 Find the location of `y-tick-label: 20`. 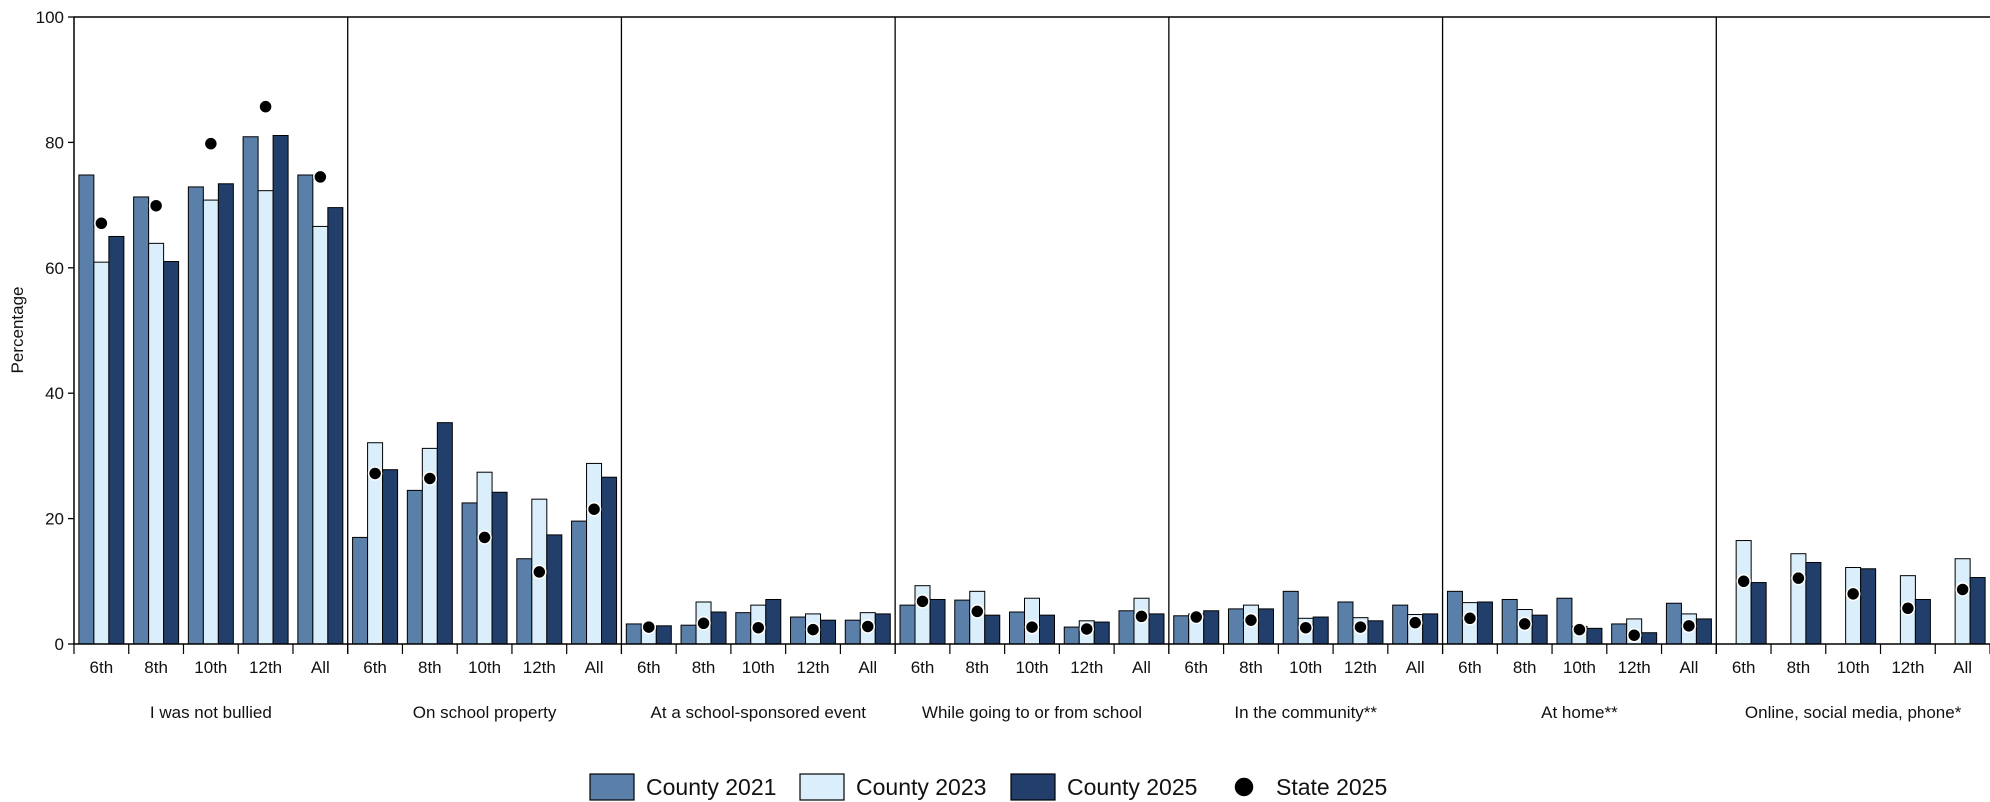

y-tick-label: 20 is located at coordinates (54, 519).